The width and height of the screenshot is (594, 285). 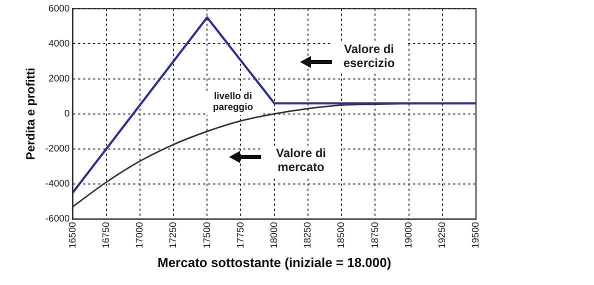 I want to click on y-tick-label: -4000, so click(x=57, y=184).